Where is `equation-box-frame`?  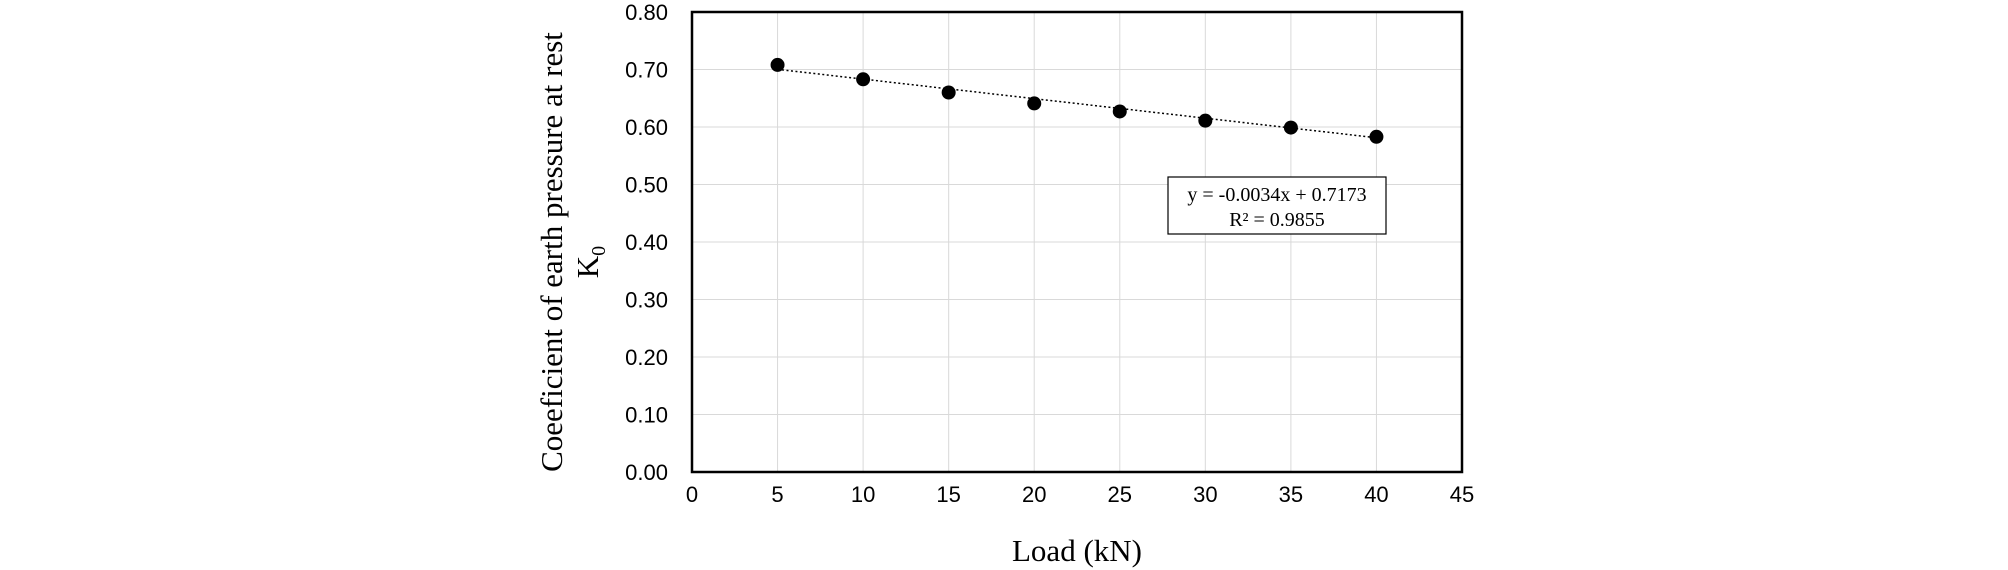
equation-box-frame is located at coordinates (1277, 205).